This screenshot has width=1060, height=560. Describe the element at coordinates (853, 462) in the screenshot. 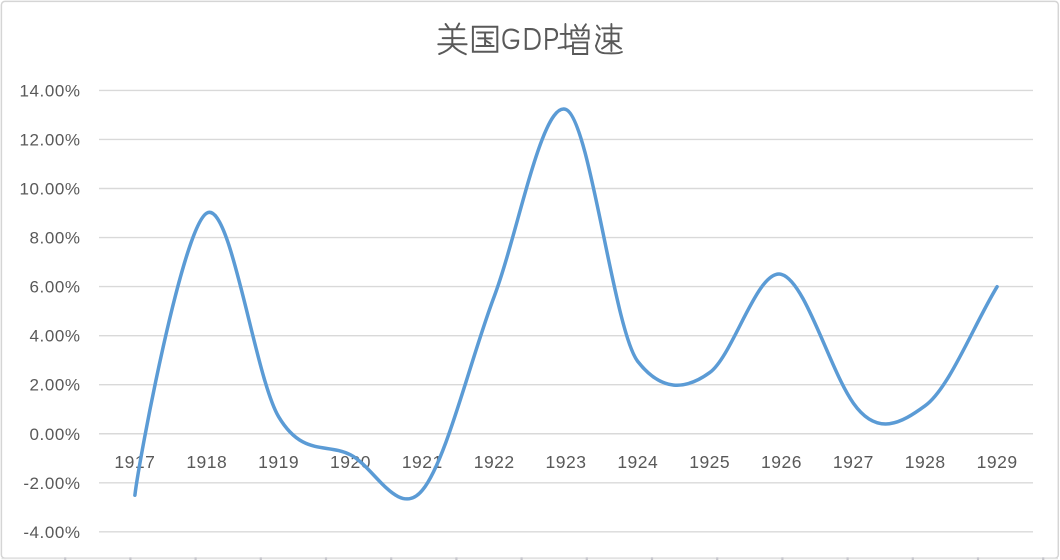

I see `svg-text: 1927` at that location.